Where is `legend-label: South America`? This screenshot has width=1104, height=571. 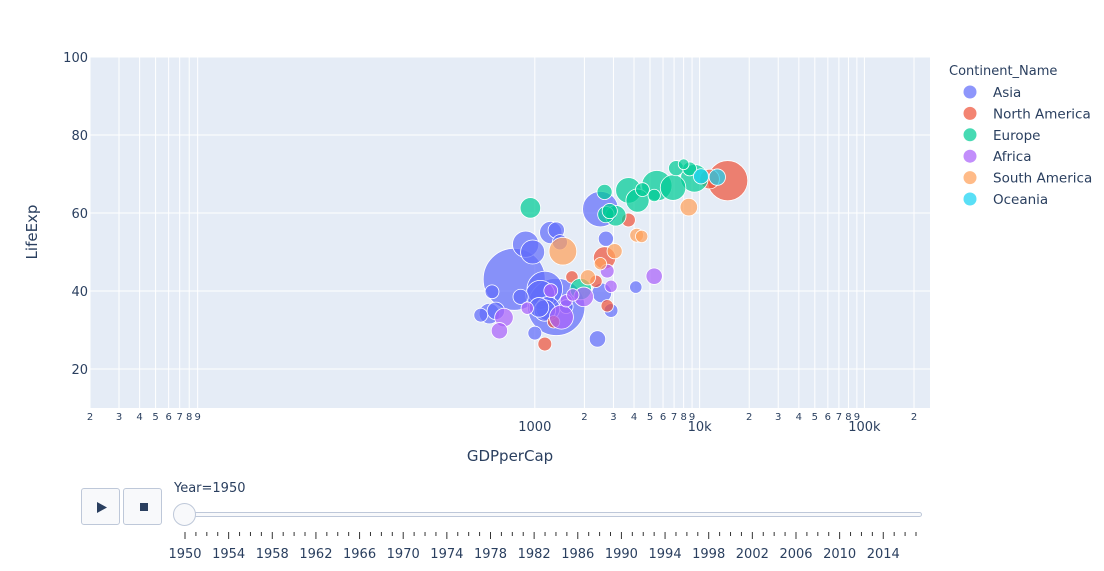 legend-label: South America is located at coordinates (1042, 179).